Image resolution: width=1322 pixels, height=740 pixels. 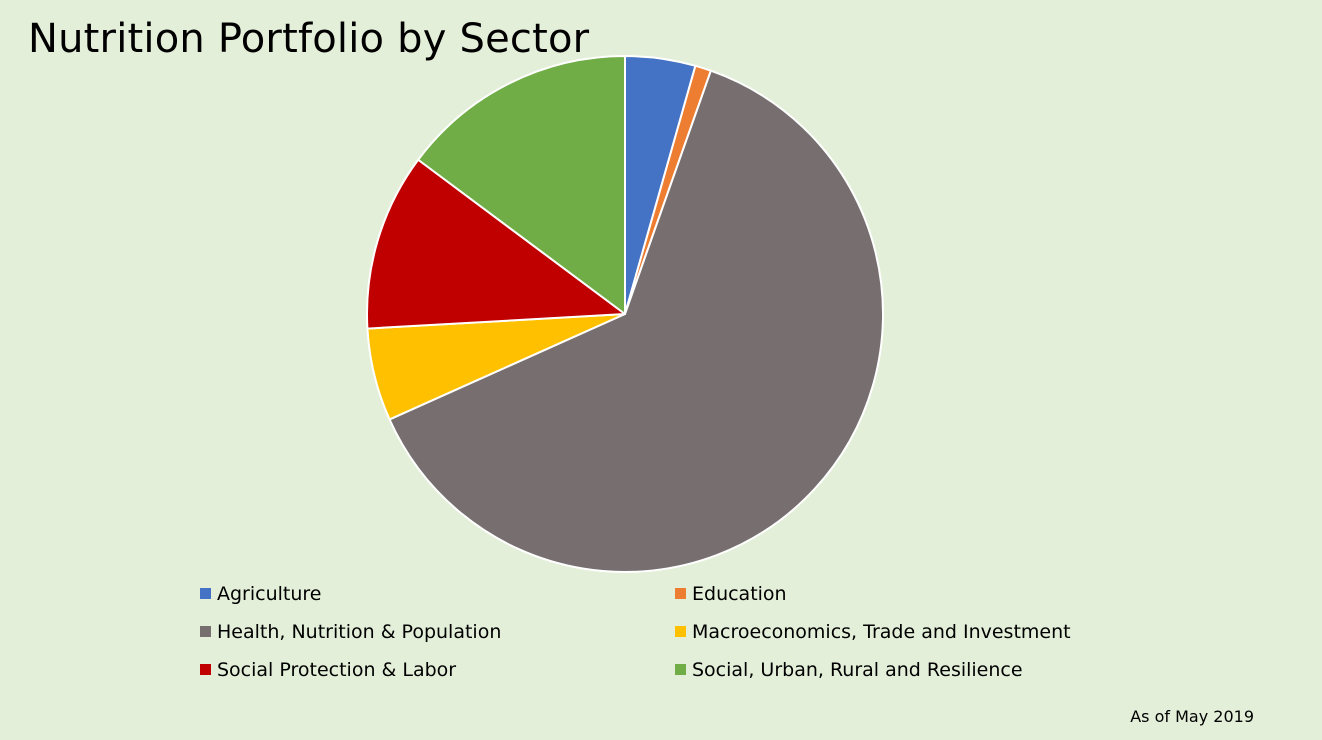 What do you see at coordinates (309, 39) in the screenshot?
I see `chart-title: Nutrition Portfolio by Sector` at bounding box center [309, 39].